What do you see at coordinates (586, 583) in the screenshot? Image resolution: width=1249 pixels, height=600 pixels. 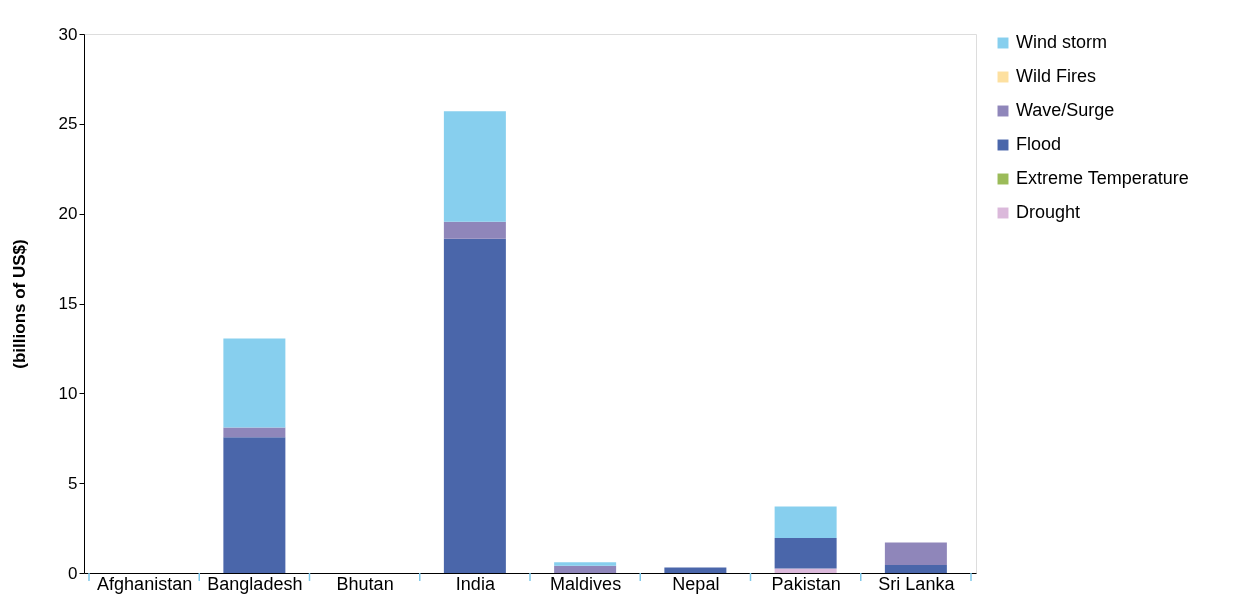 I see `x-tick-label: Maldives` at bounding box center [586, 583].